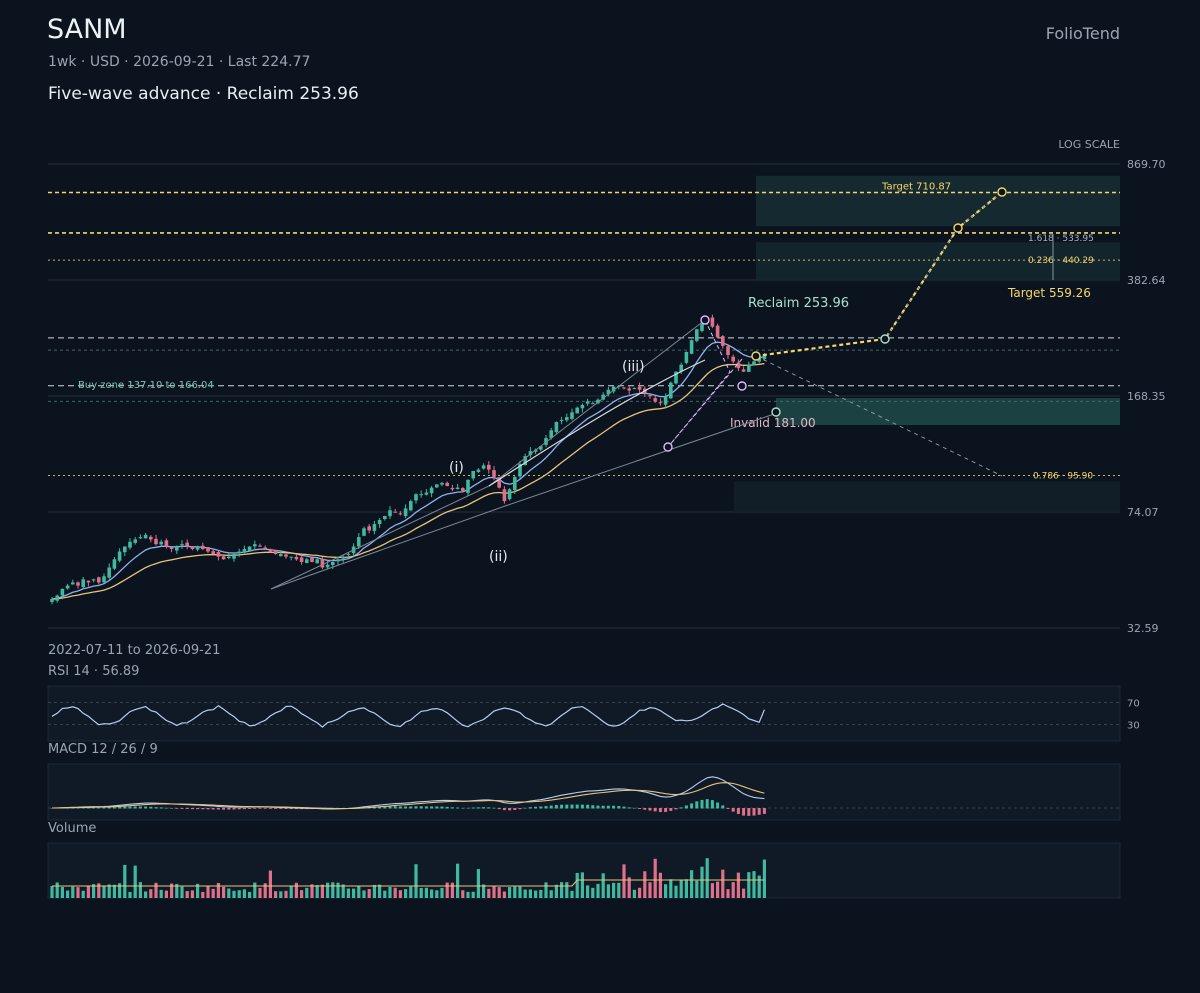 This screenshot has width=1200, height=993. What do you see at coordinates (456, 468) in the screenshot?
I see `wave-label-i: (i)` at bounding box center [456, 468].